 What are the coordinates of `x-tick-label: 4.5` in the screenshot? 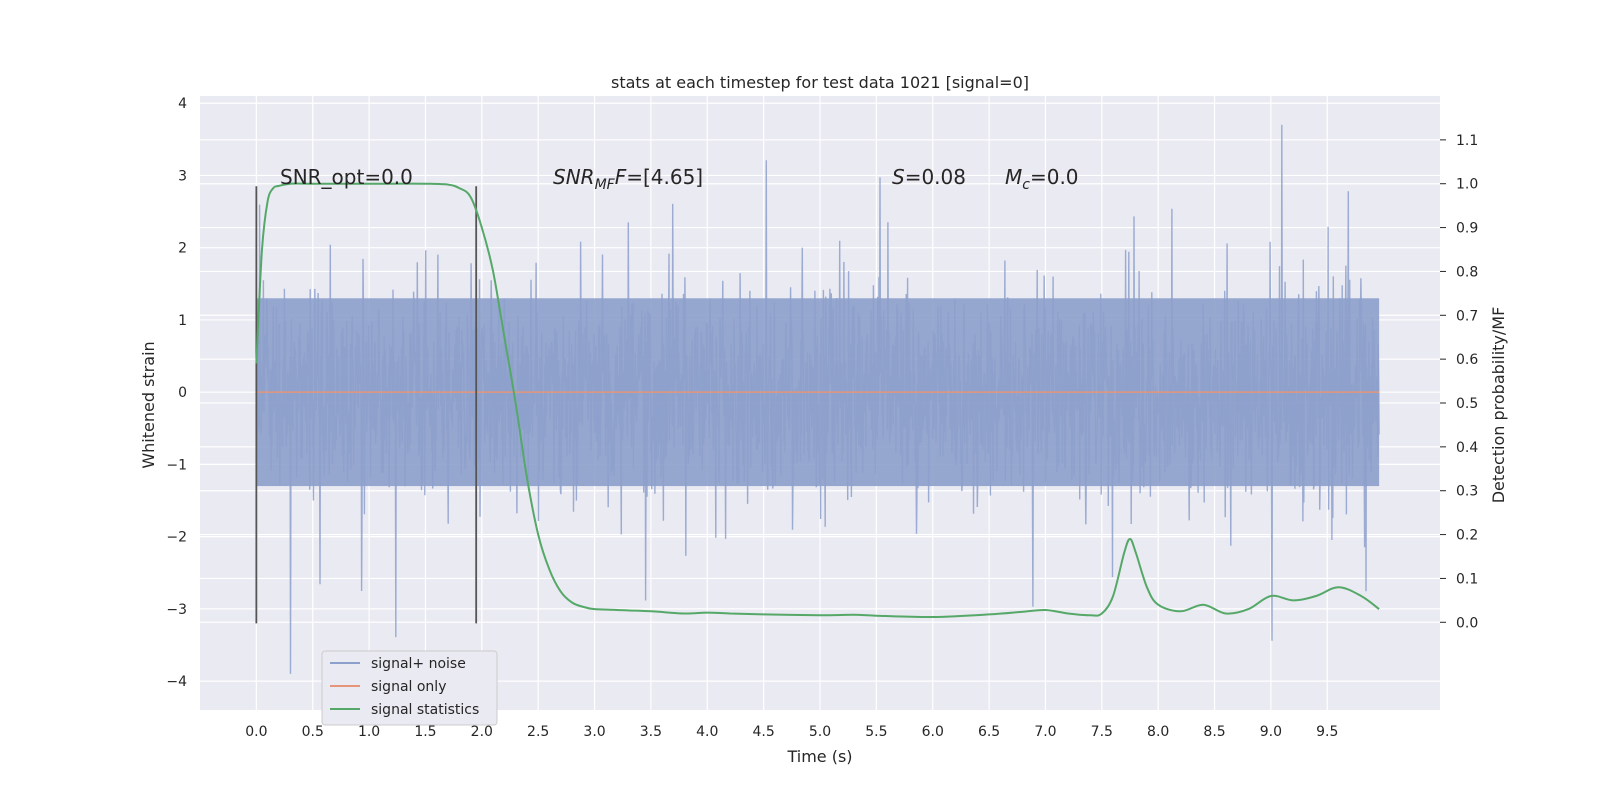 It's located at (764, 732).